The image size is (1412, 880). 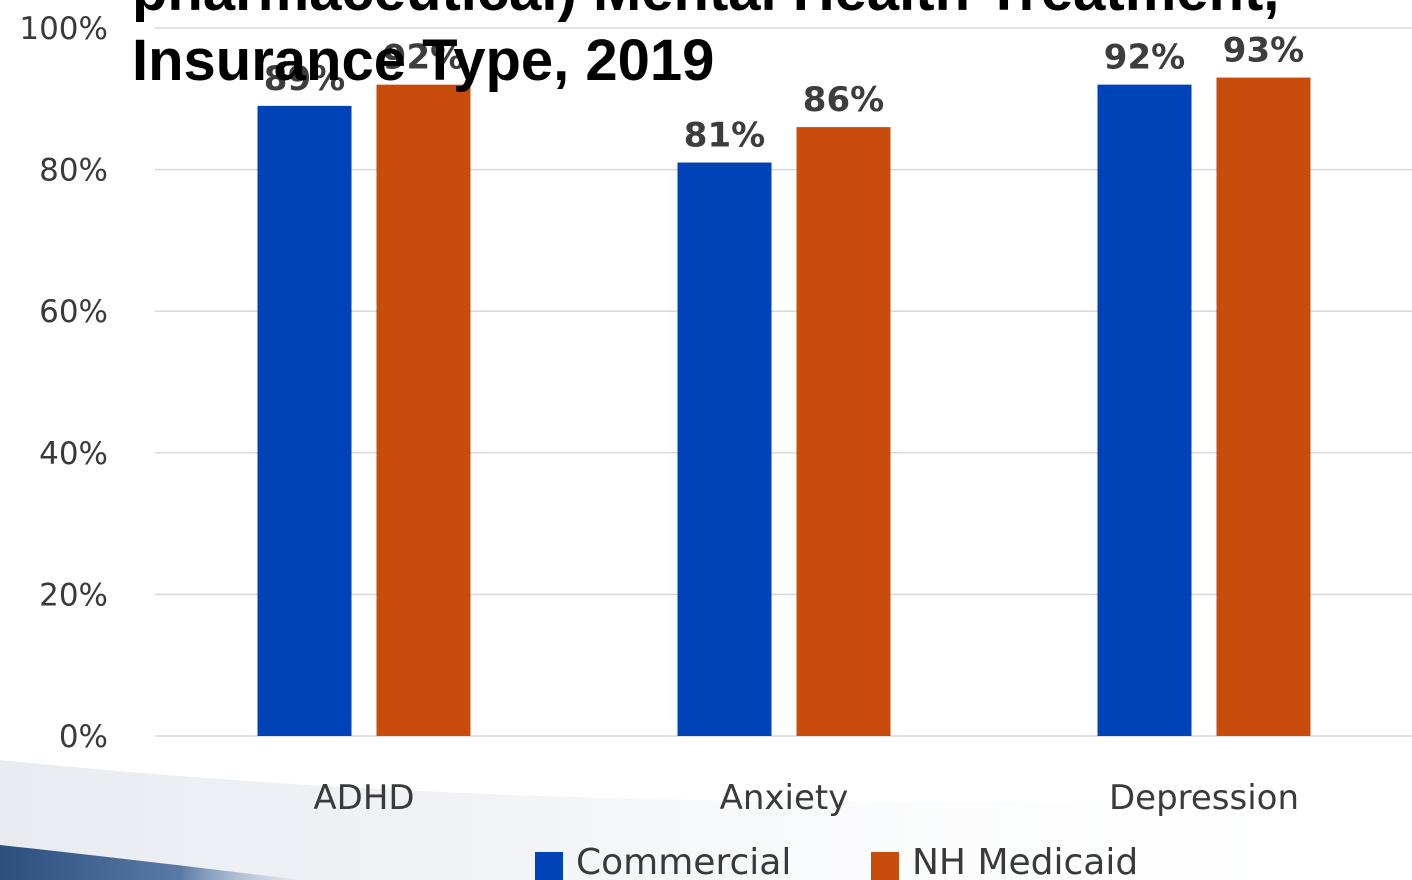 I want to click on bar-nh-medicaid-anxiety, so click(x=843, y=432).